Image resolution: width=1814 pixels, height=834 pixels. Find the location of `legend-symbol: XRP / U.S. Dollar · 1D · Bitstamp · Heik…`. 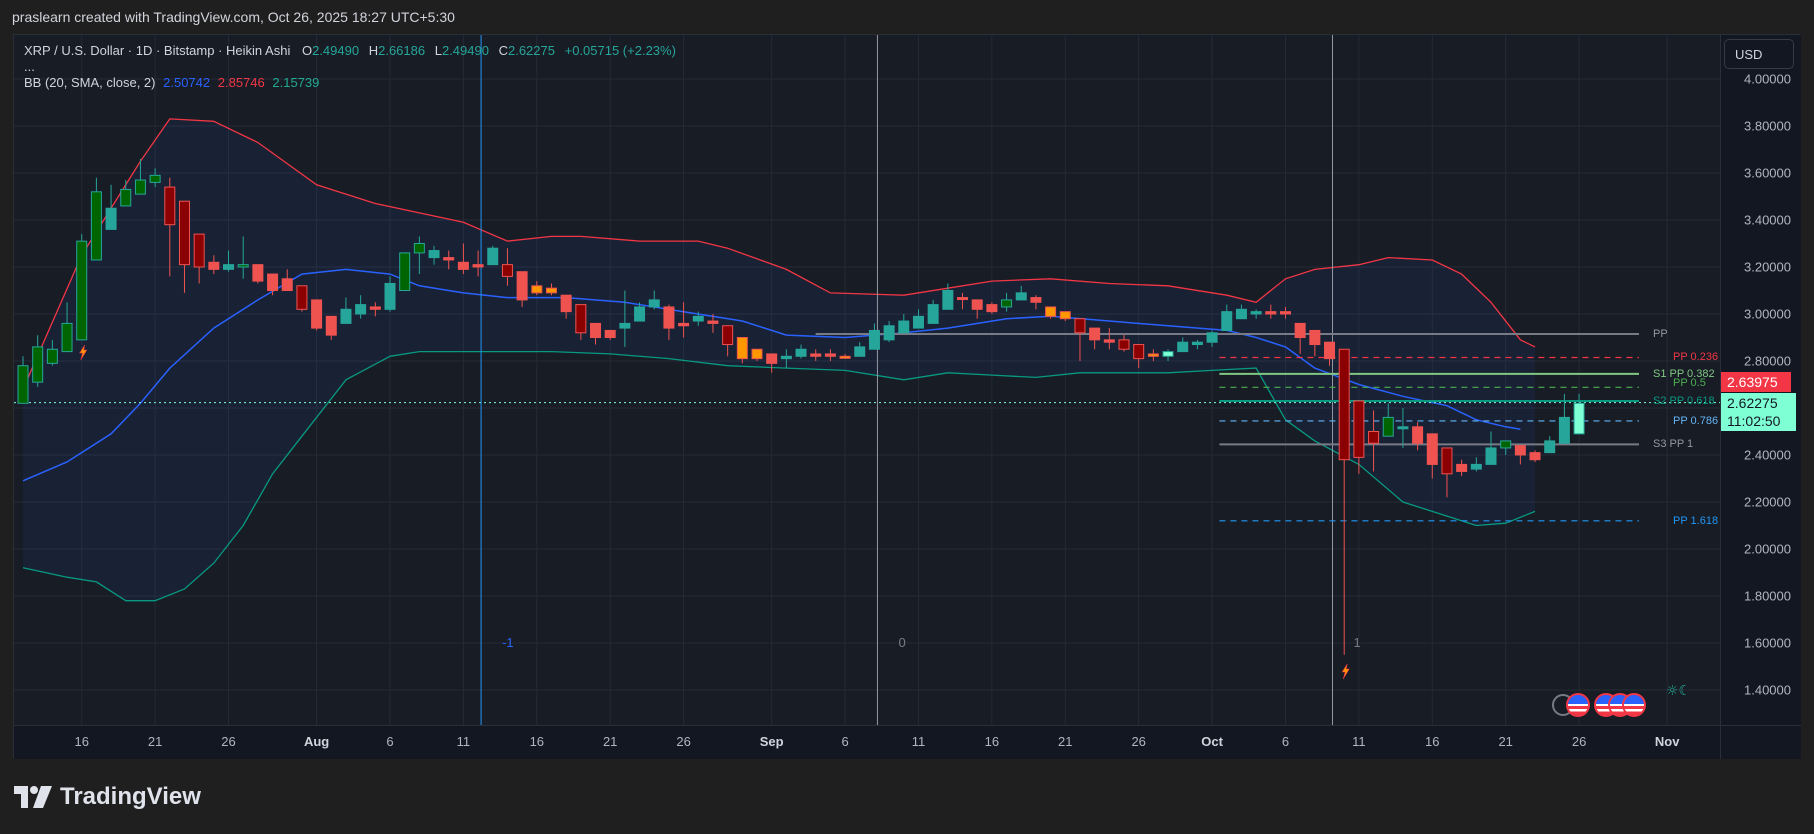

legend-symbol: XRP / U.S. Dollar · 1D · Bitstamp · Heik… is located at coordinates (157, 50).